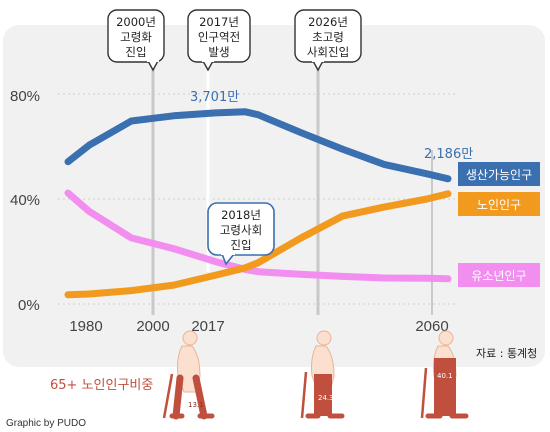 This screenshot has height=432, width=550. Describe the element at coordinates (136, 37) in the screenshot. I see `callout-2000-line2: 고령화` at that location.